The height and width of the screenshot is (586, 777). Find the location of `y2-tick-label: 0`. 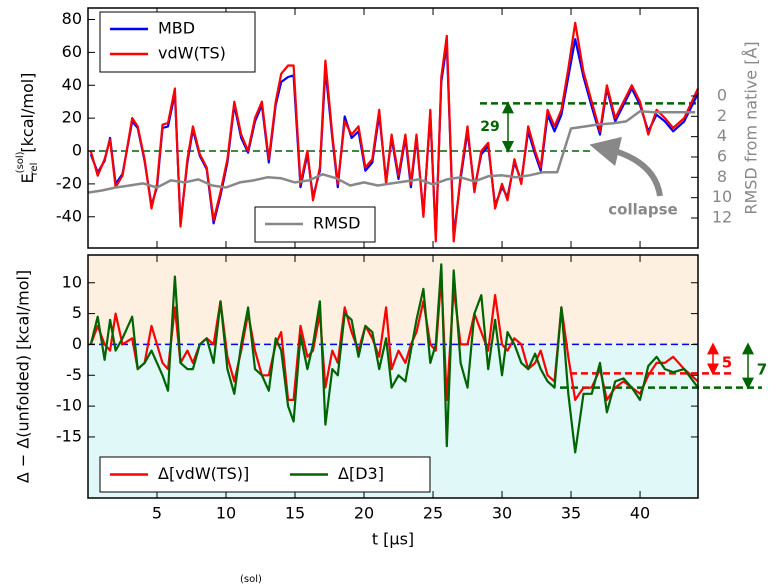

y2-tick-label: 0 is located at coordinates (722, 94).